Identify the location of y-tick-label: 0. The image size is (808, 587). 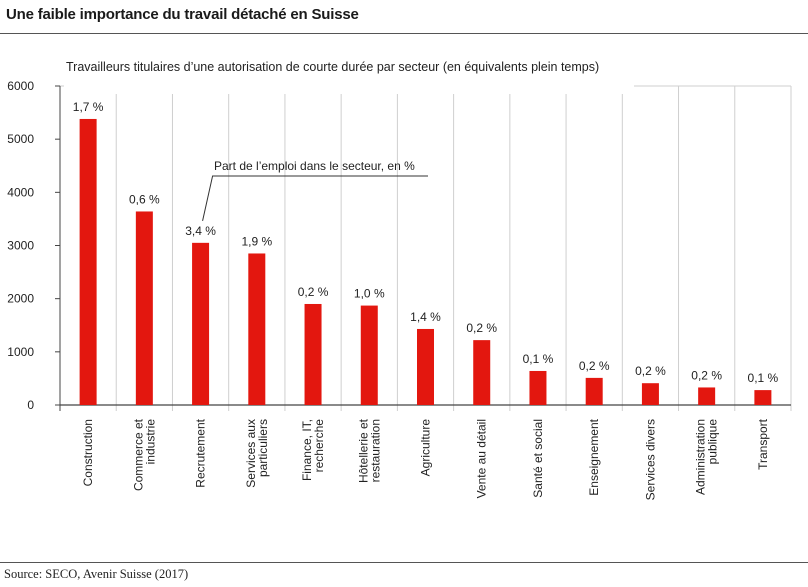
(30, 405).